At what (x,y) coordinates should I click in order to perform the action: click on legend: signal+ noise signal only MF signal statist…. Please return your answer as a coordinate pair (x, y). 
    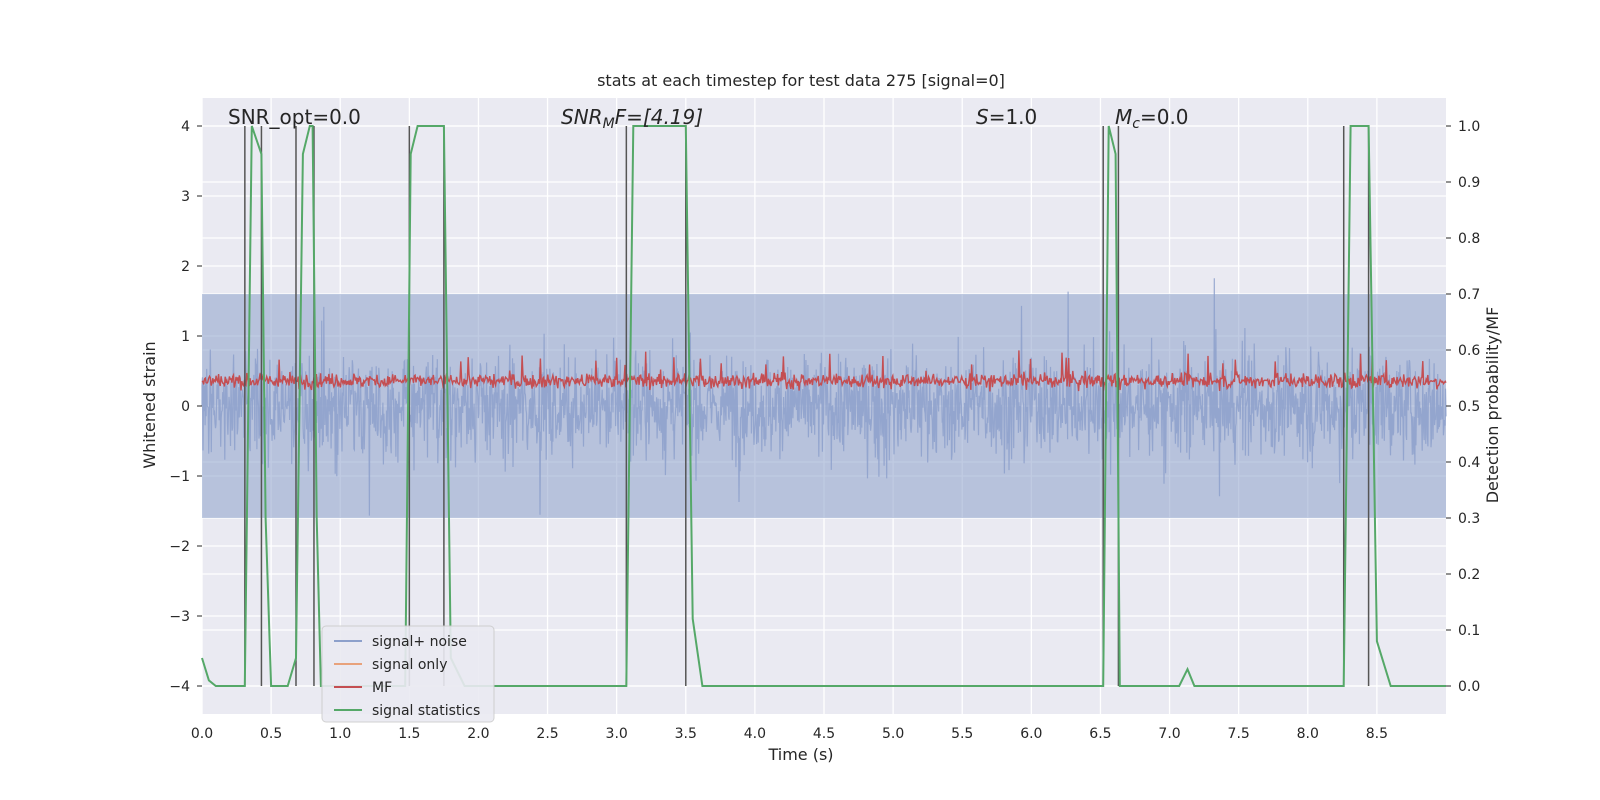
    Looking at the image, I should click on (408, 674).